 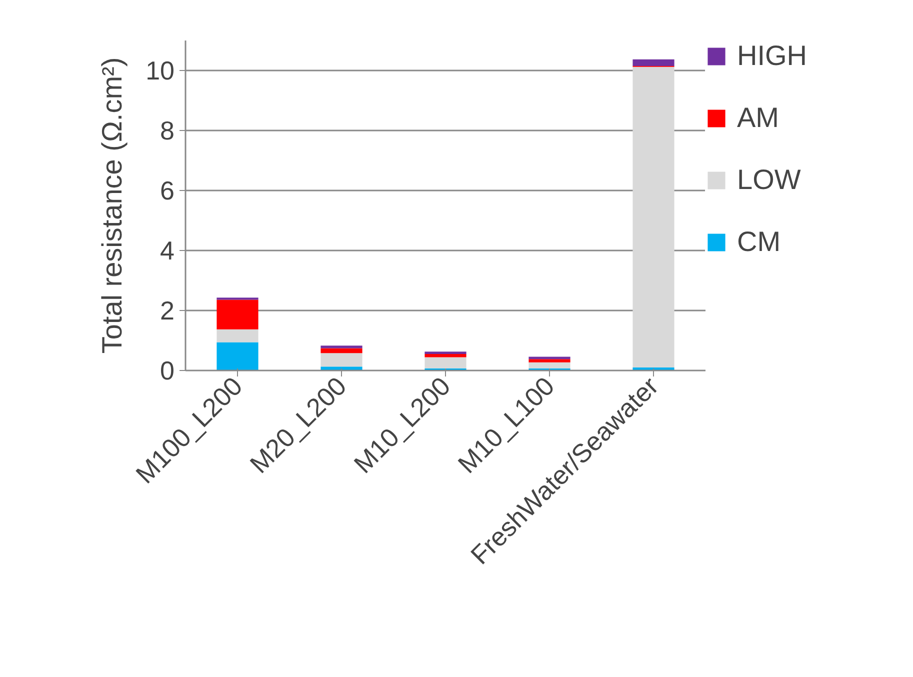 What do you see at coordinates (160, 71) in the screenshot?
I see `y-tick-label: 10` at bounding box center [160, 71].